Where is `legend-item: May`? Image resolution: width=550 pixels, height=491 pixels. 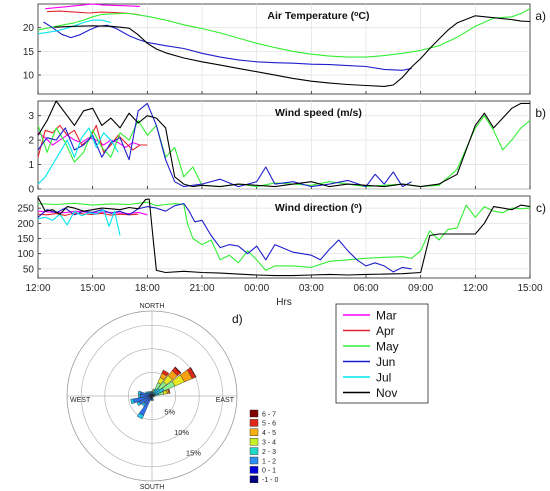 legend-item: May is located at coordinates (371, 347).